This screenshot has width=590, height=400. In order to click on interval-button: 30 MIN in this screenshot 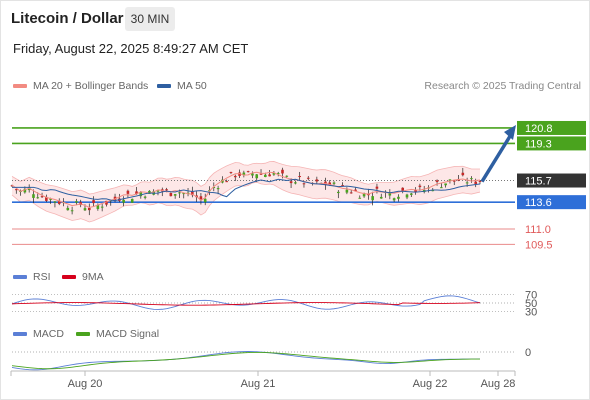, I will do `click(150, 19)`.